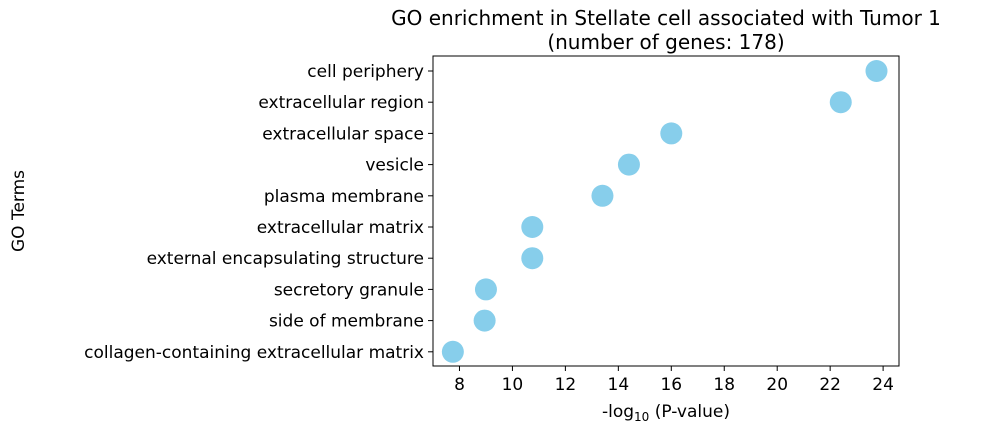 The width and height of the screenshot is (983, 432). Describe the element at coordinates (19, 211) in the screenshot. I see `y-axis-label: GO Terms` at that location.